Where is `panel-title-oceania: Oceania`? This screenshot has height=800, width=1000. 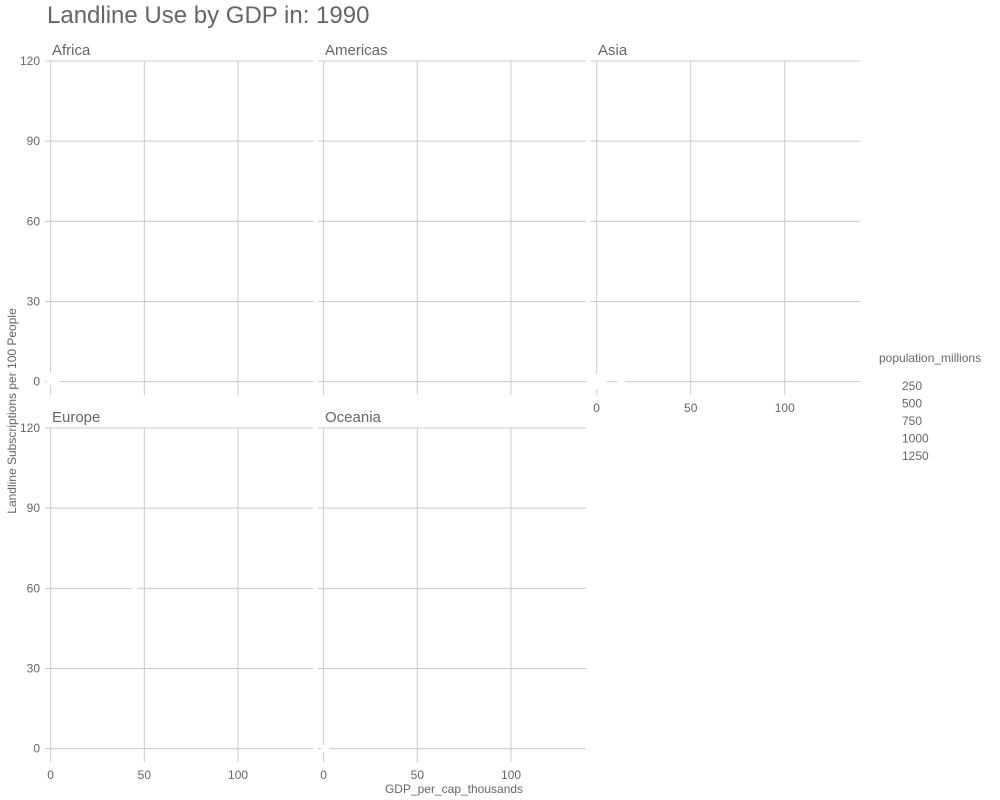
panel-title-oceania: Oceania is located at coordinates (353, 417).